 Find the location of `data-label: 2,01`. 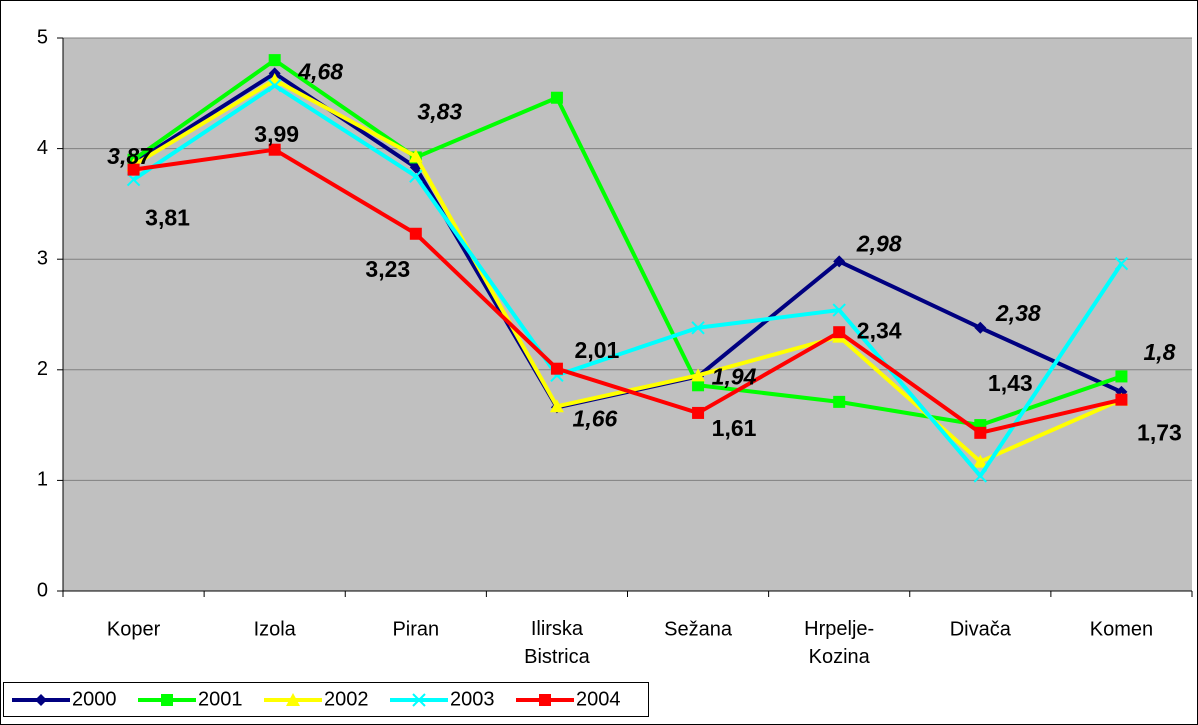

data-label: 2,01 is located at coordinates (597, 350).